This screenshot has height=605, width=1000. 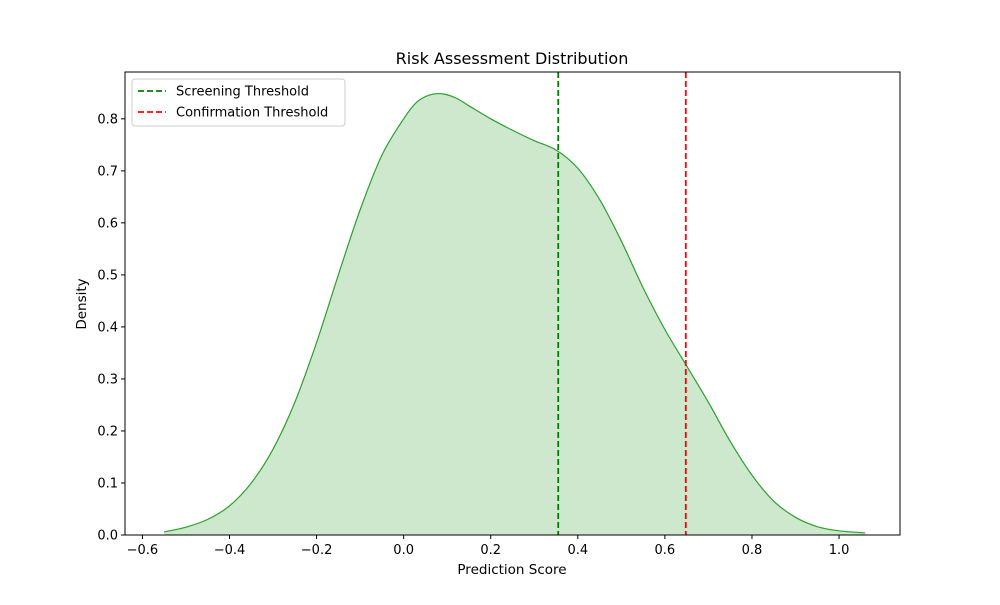 What do you see at coordinates (107, 275) in the screenshot?
I see `y-tick-label: 0.5` at bounding box center [107, 275].